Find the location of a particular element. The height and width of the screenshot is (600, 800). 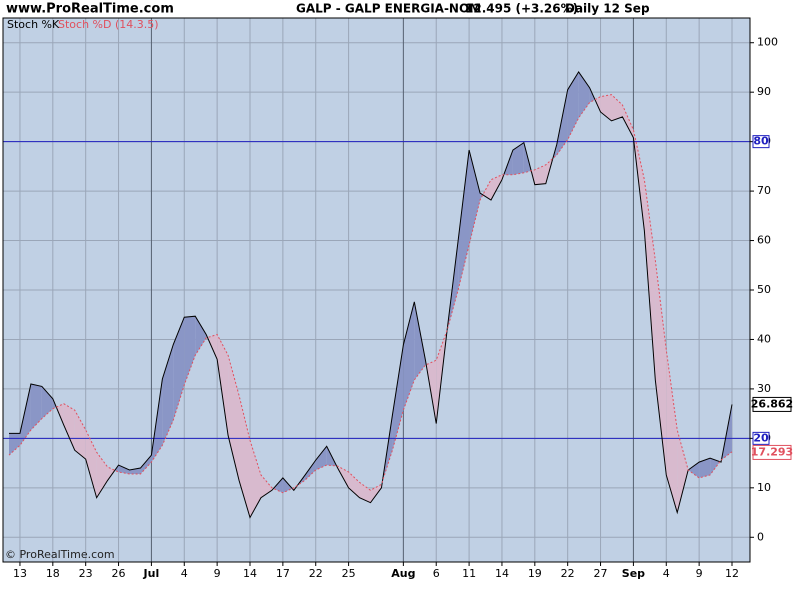

y-tick-label: 100 is located at coordinates (767, 42).